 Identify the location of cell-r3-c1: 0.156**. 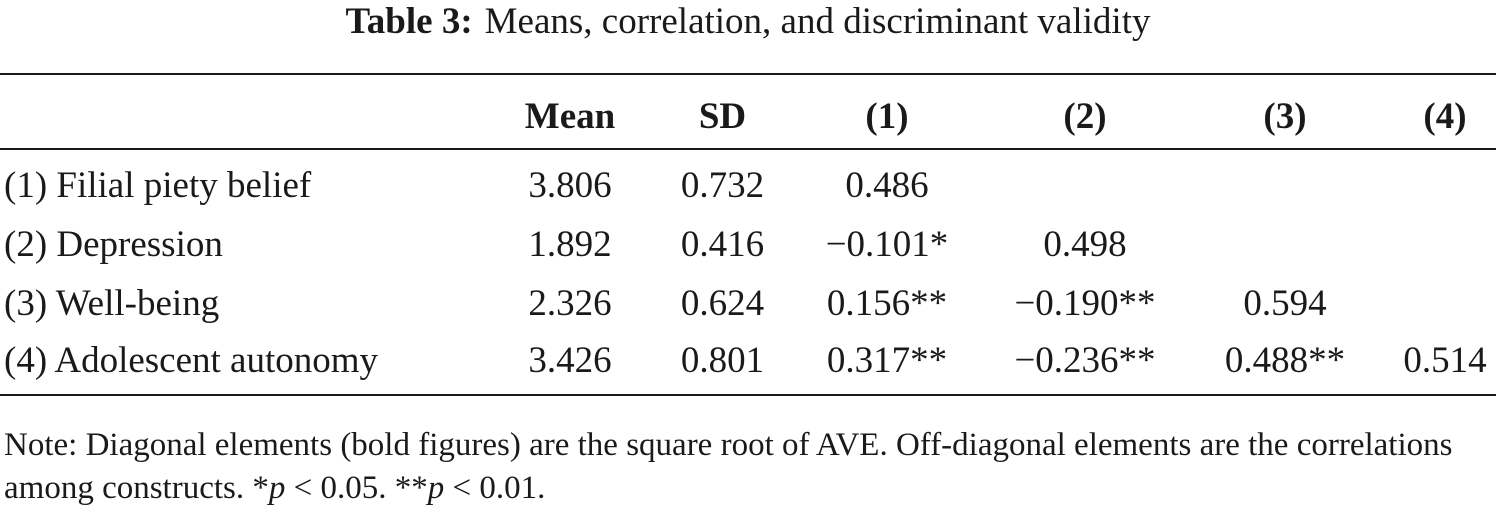
(887, 303).